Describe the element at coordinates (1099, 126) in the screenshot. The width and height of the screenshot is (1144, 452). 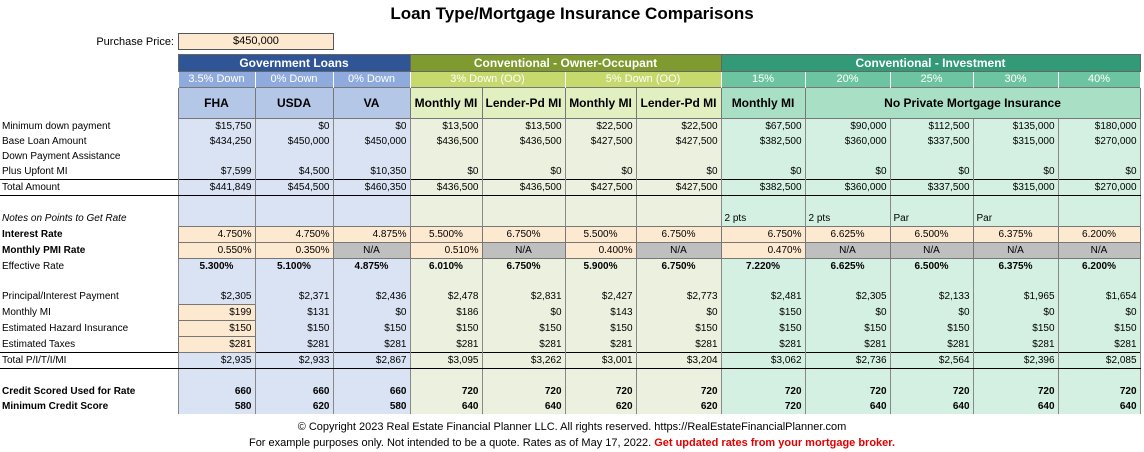
I see `value-cell: $180,000` at that location.